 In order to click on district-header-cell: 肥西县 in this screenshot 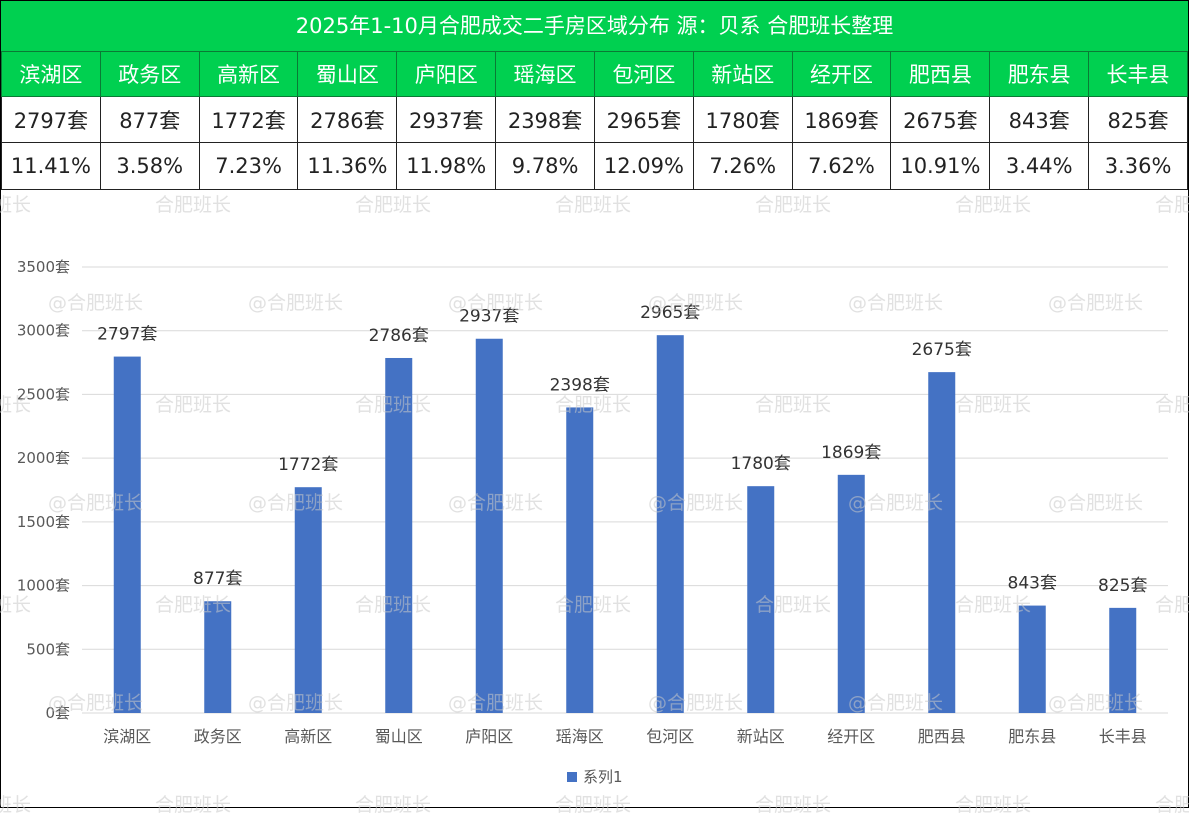, I will do `click(940, 74)`.